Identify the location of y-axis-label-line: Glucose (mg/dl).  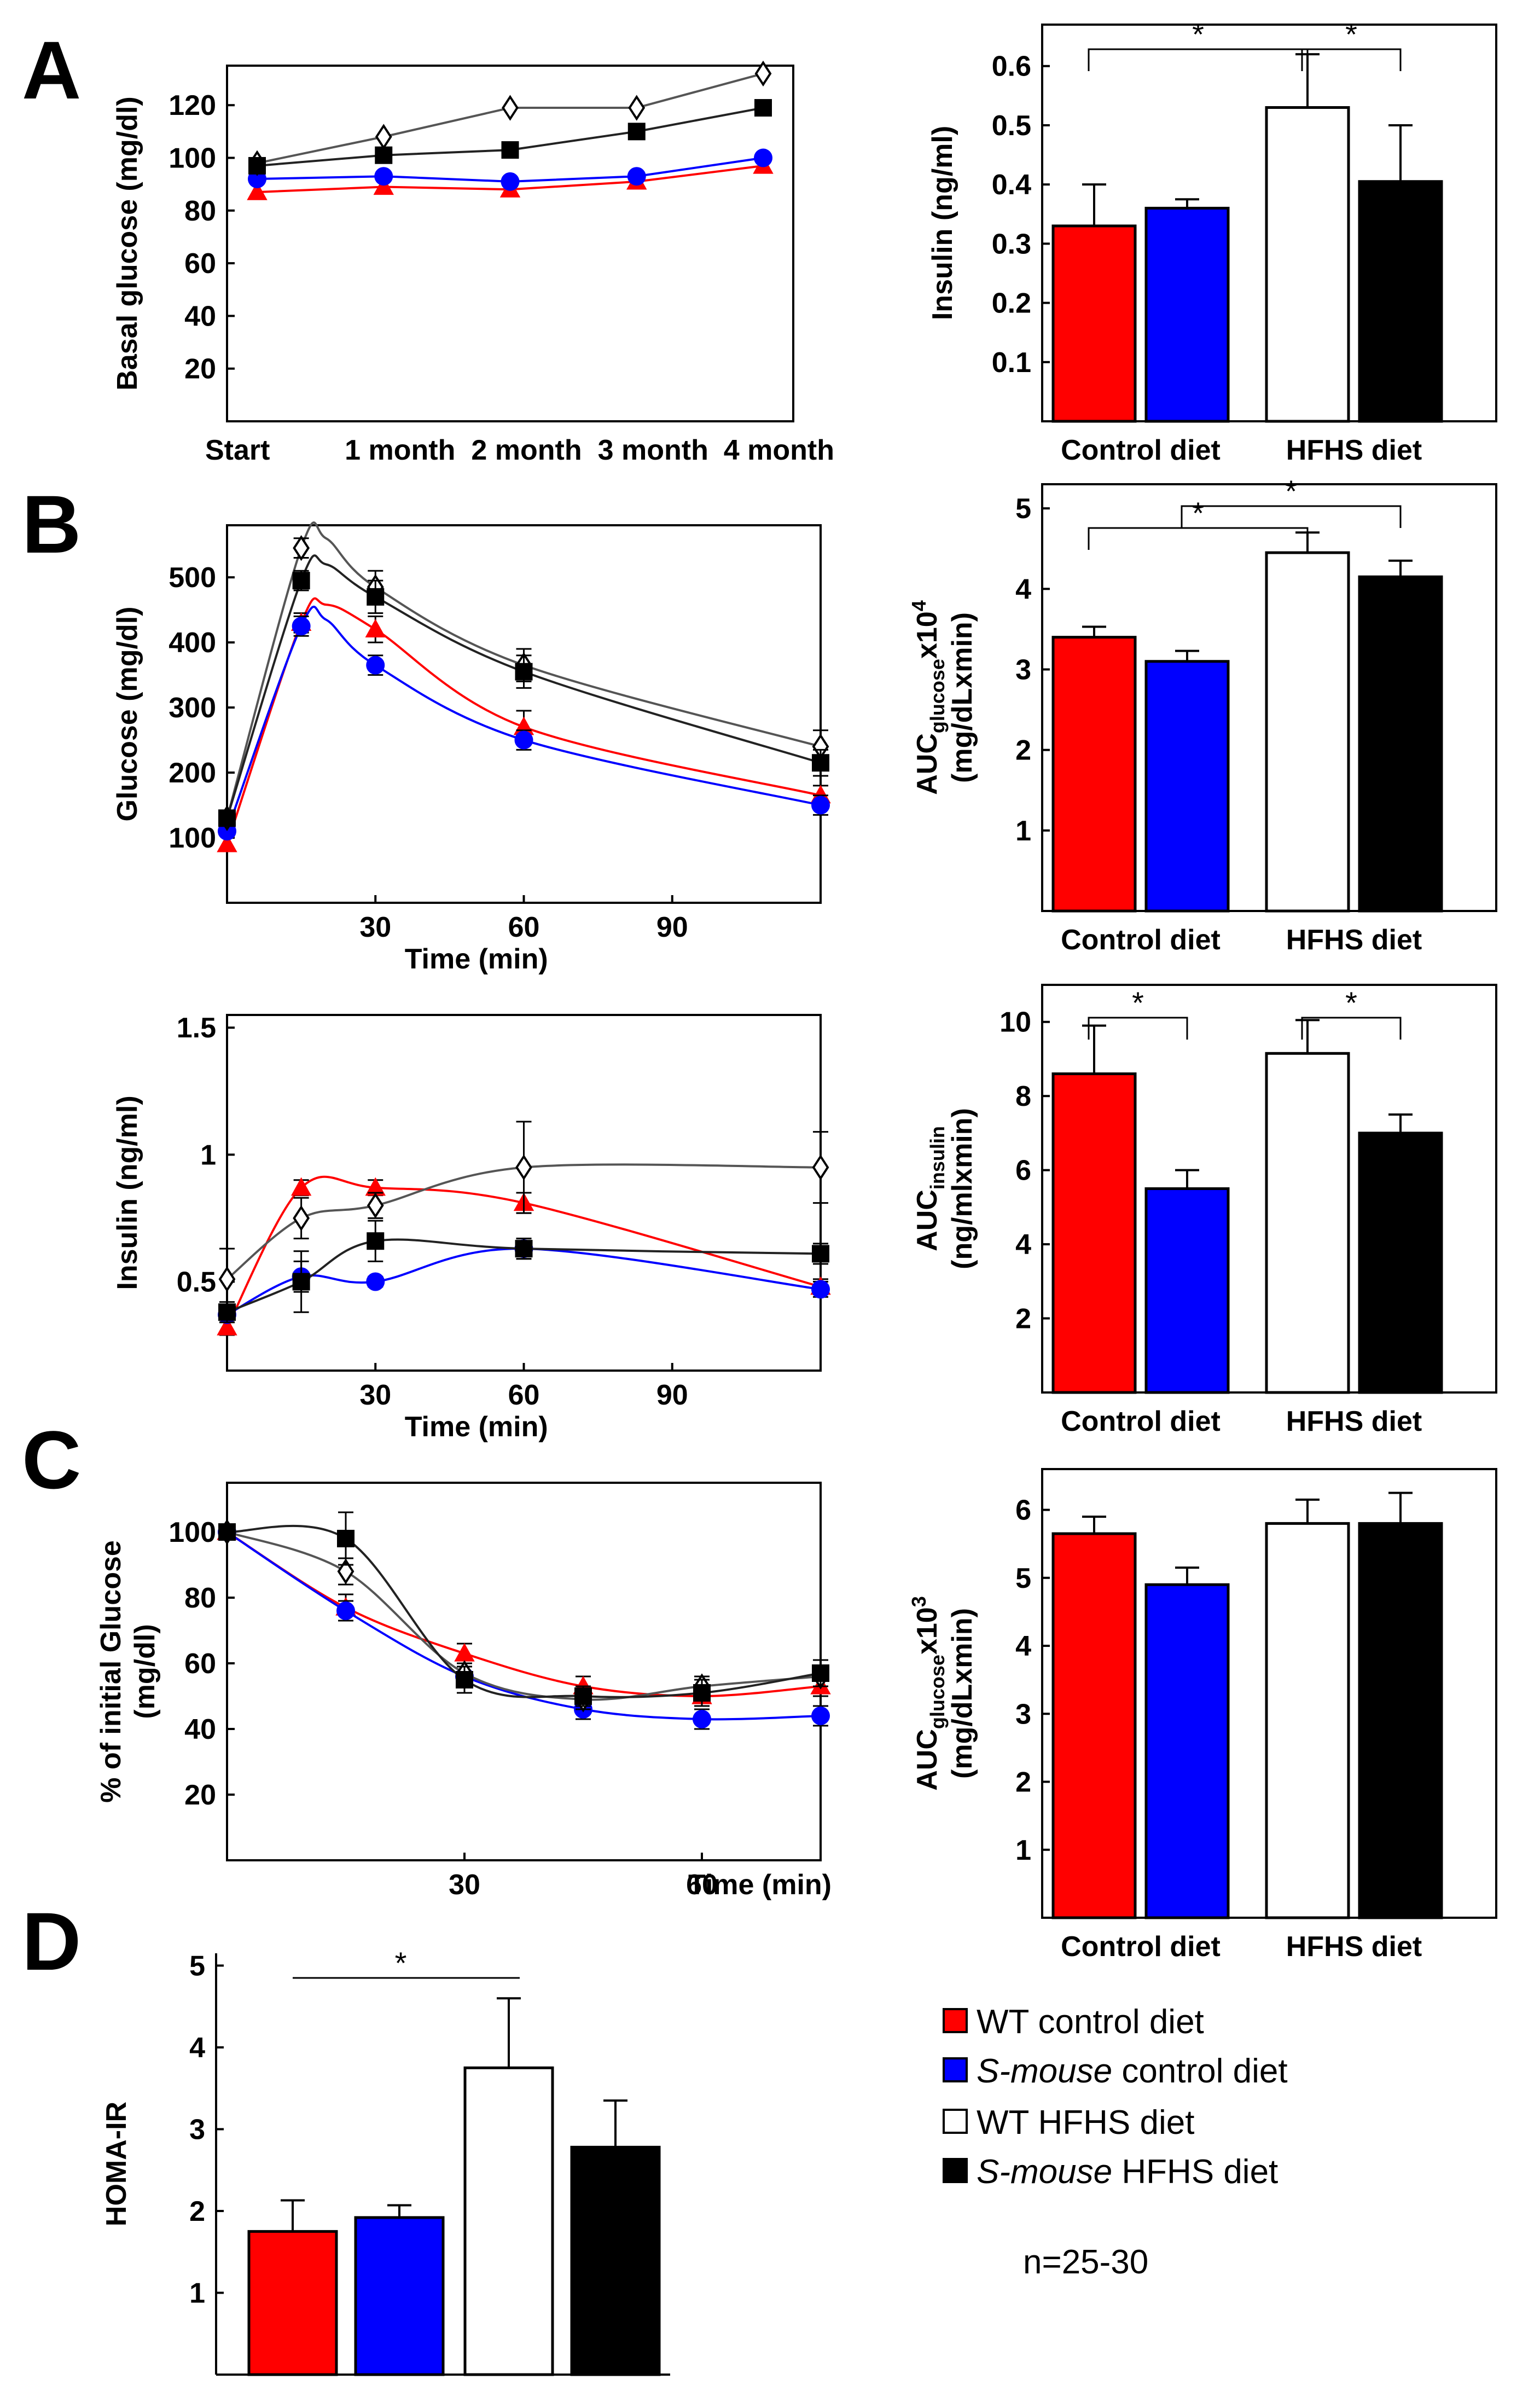
(127, 715).